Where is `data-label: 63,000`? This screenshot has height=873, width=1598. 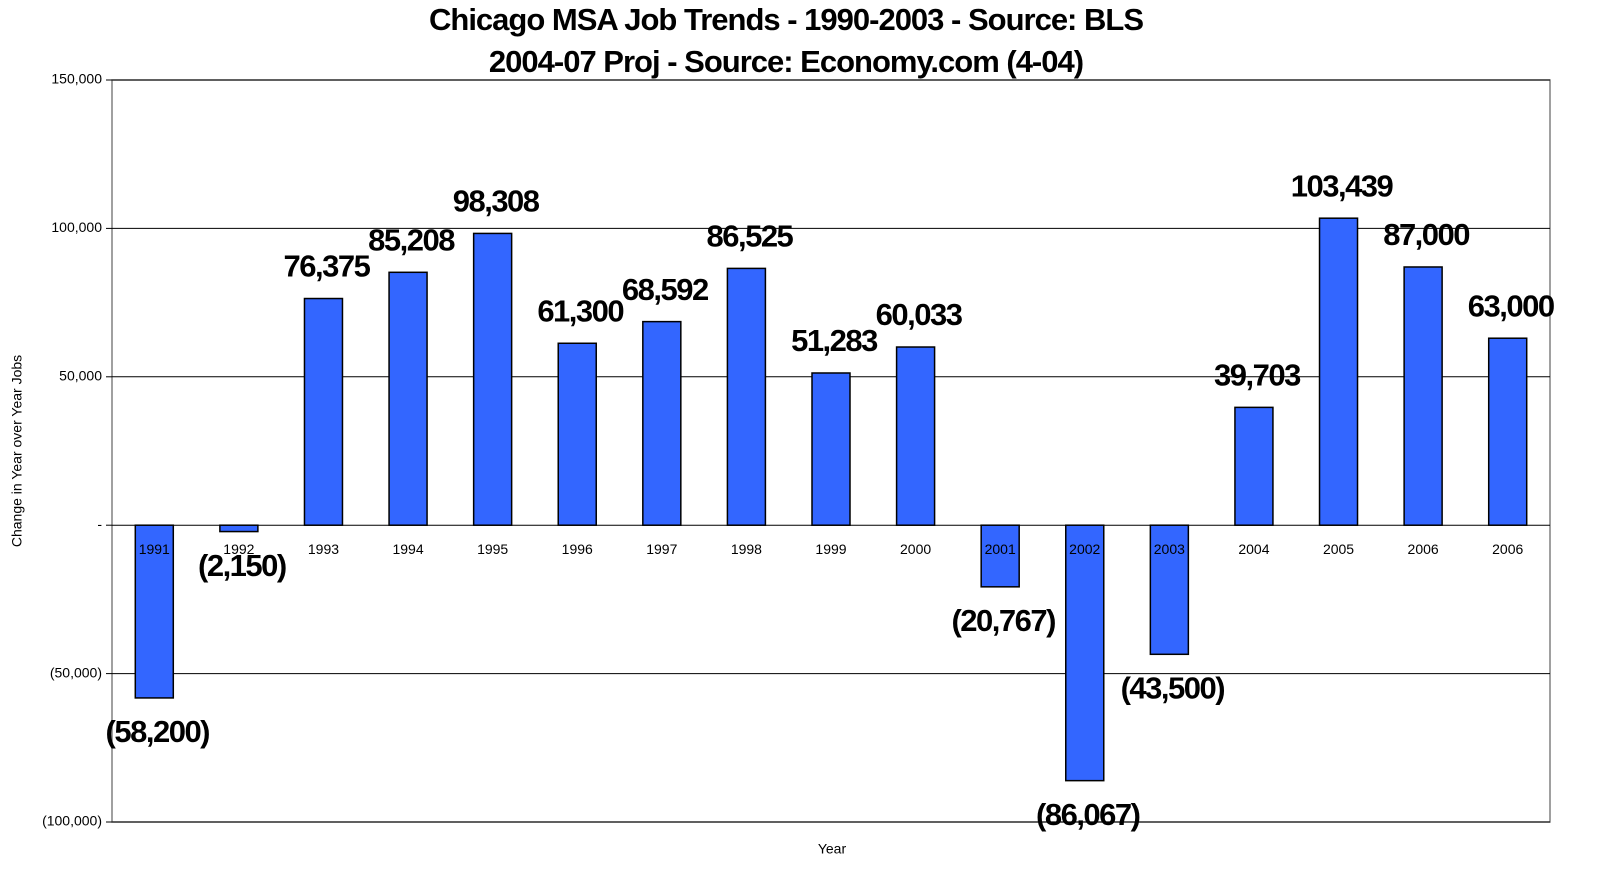 data-label: 63,000 is located at coordinates (1511, 305).